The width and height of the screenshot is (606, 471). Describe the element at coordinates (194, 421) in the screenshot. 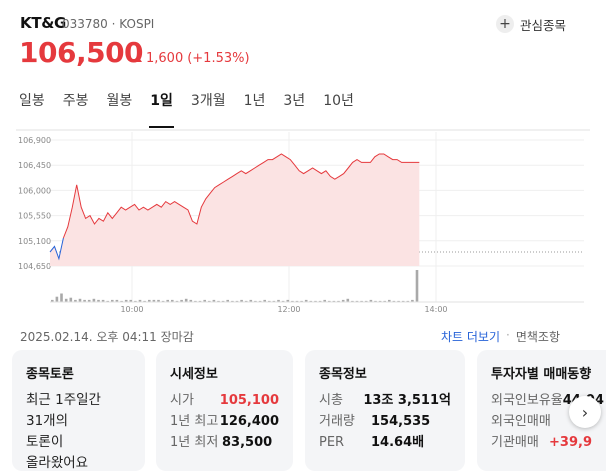

I see `row-label: 1년 최고` at that location.